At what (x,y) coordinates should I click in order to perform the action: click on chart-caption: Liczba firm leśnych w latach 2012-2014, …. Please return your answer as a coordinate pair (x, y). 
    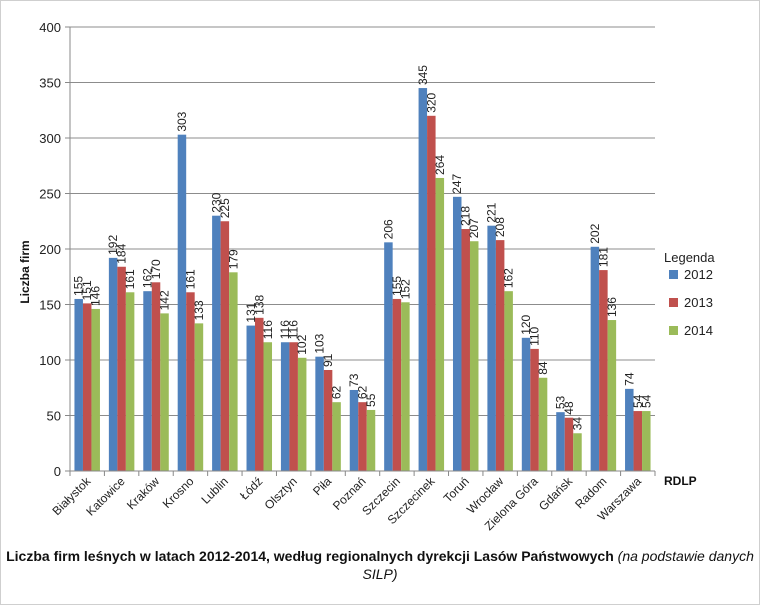
    Looking at the image, I should click on (380, 565).